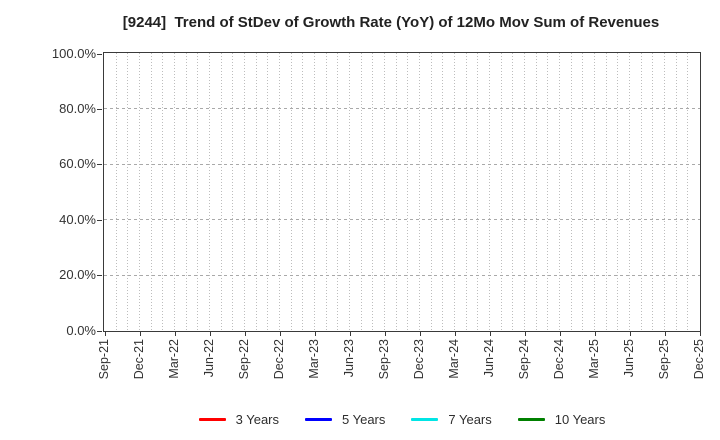  Describe the element at coordinates (104, 359) in the screenshot. I see `x-tick-label: Sep-21` at that location.